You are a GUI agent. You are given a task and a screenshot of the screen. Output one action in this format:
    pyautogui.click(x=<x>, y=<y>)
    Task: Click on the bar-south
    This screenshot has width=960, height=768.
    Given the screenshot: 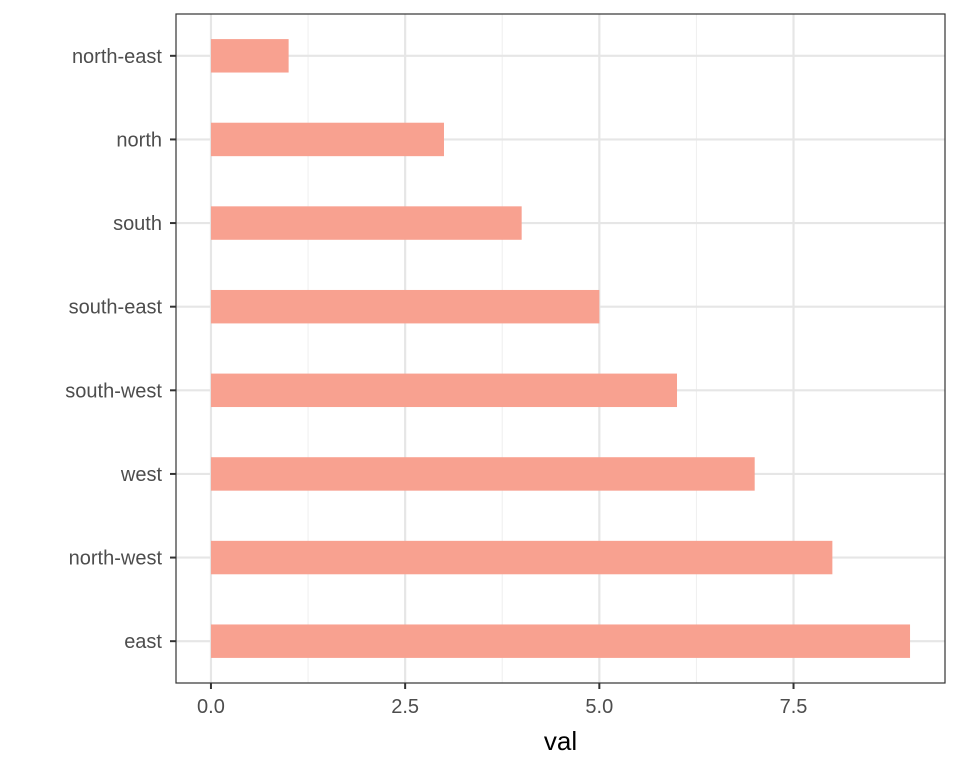 What is the action you would take?
    pyautogui.click(x=366, y=223)
    